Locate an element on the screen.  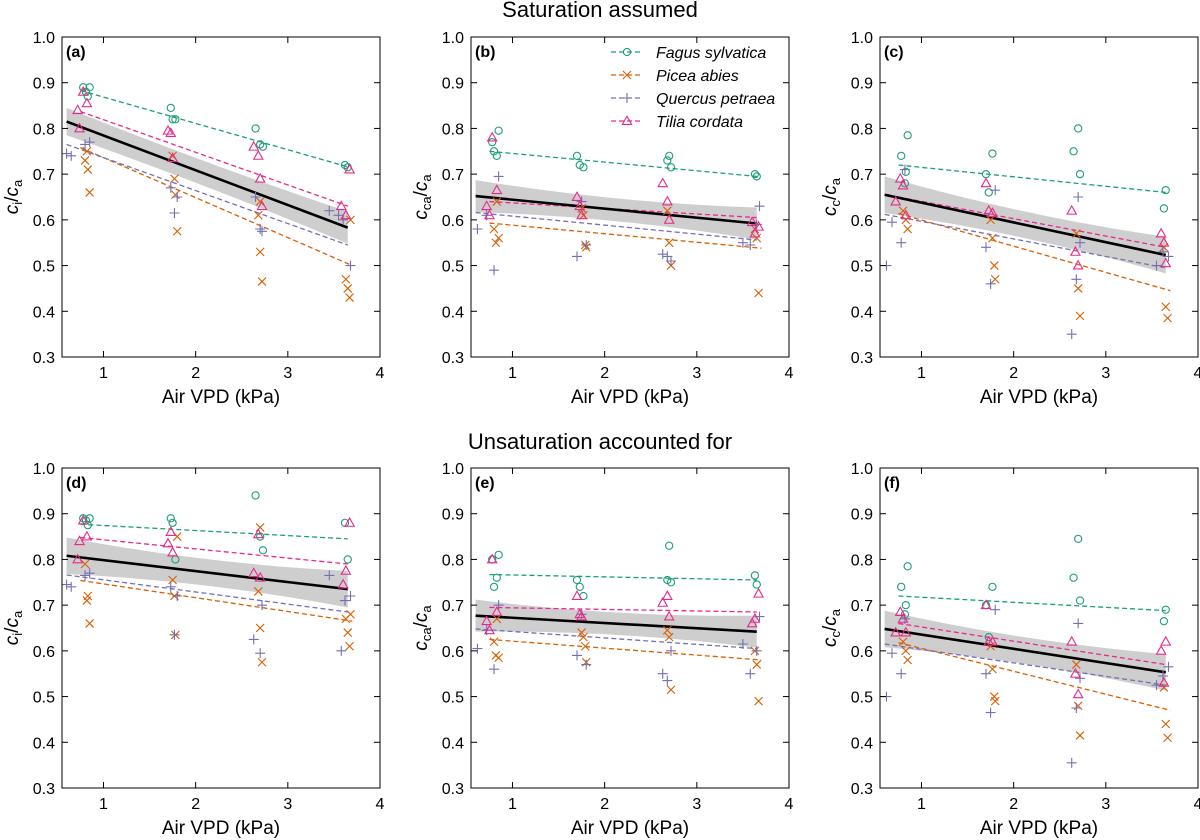
mean-regression-line-f is located at coordinates (1025, 650).